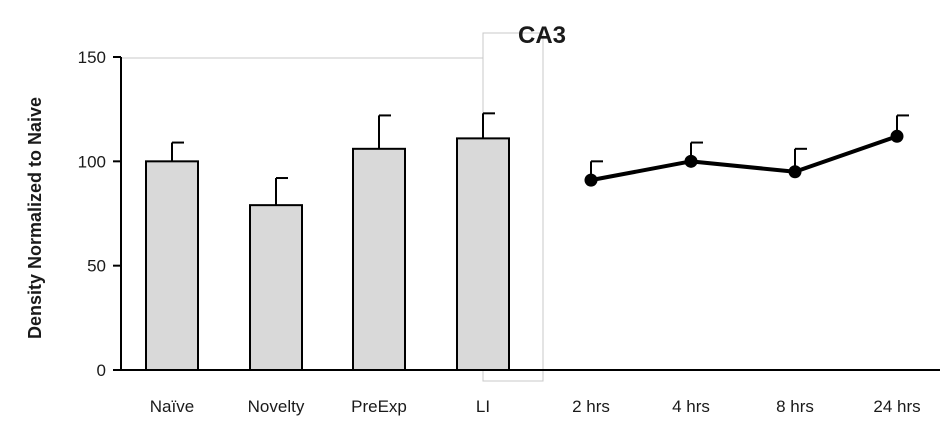 This screenshot has width=945, height=428. Describe the element at coordinates (795, 406) in the screenshot. I see `line-category-label: 8 hrs` at that location.